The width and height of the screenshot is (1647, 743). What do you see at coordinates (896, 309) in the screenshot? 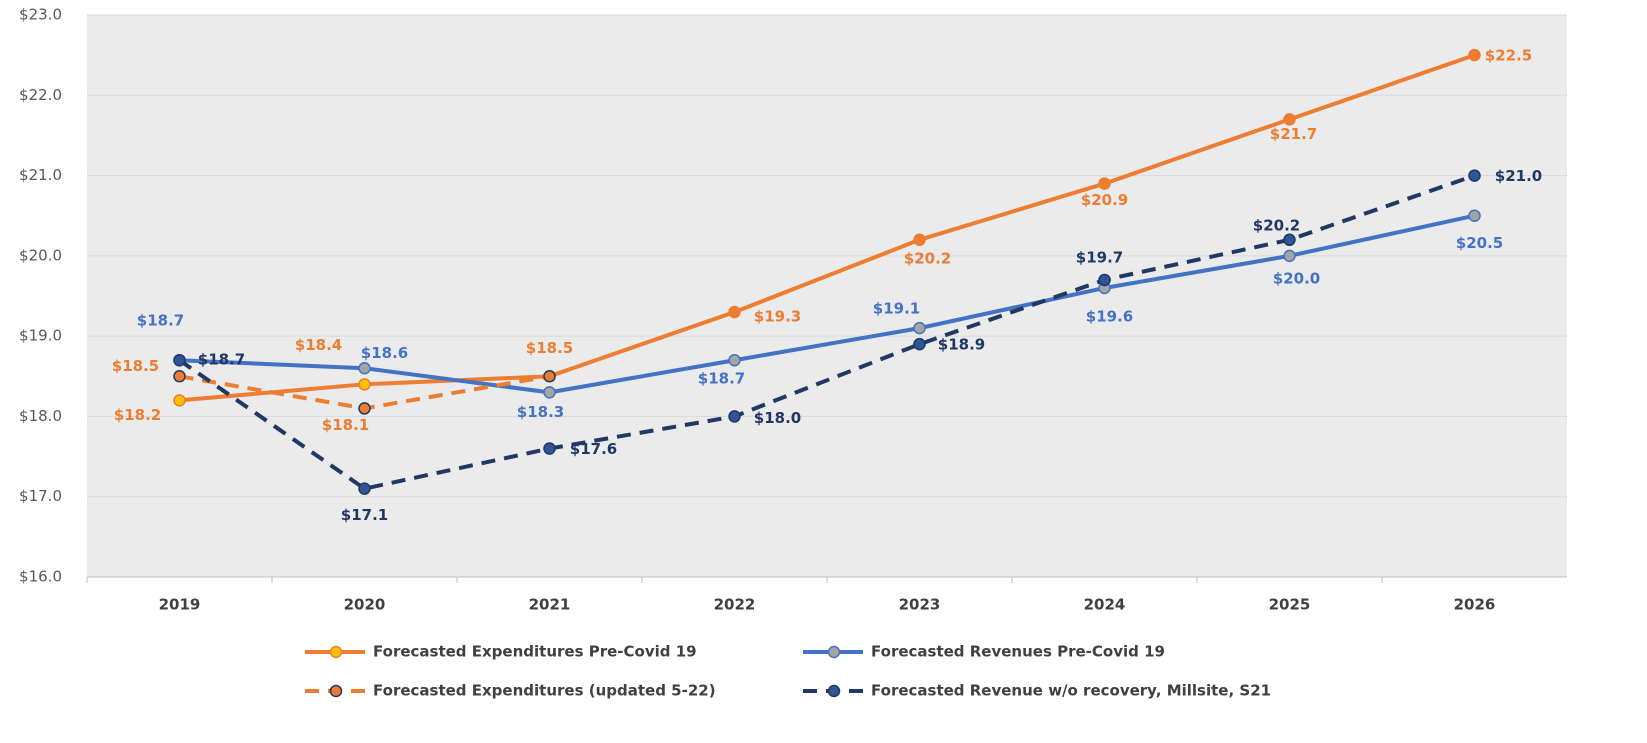
I see `data-label: $19.1` at bounding box center [896, 309].